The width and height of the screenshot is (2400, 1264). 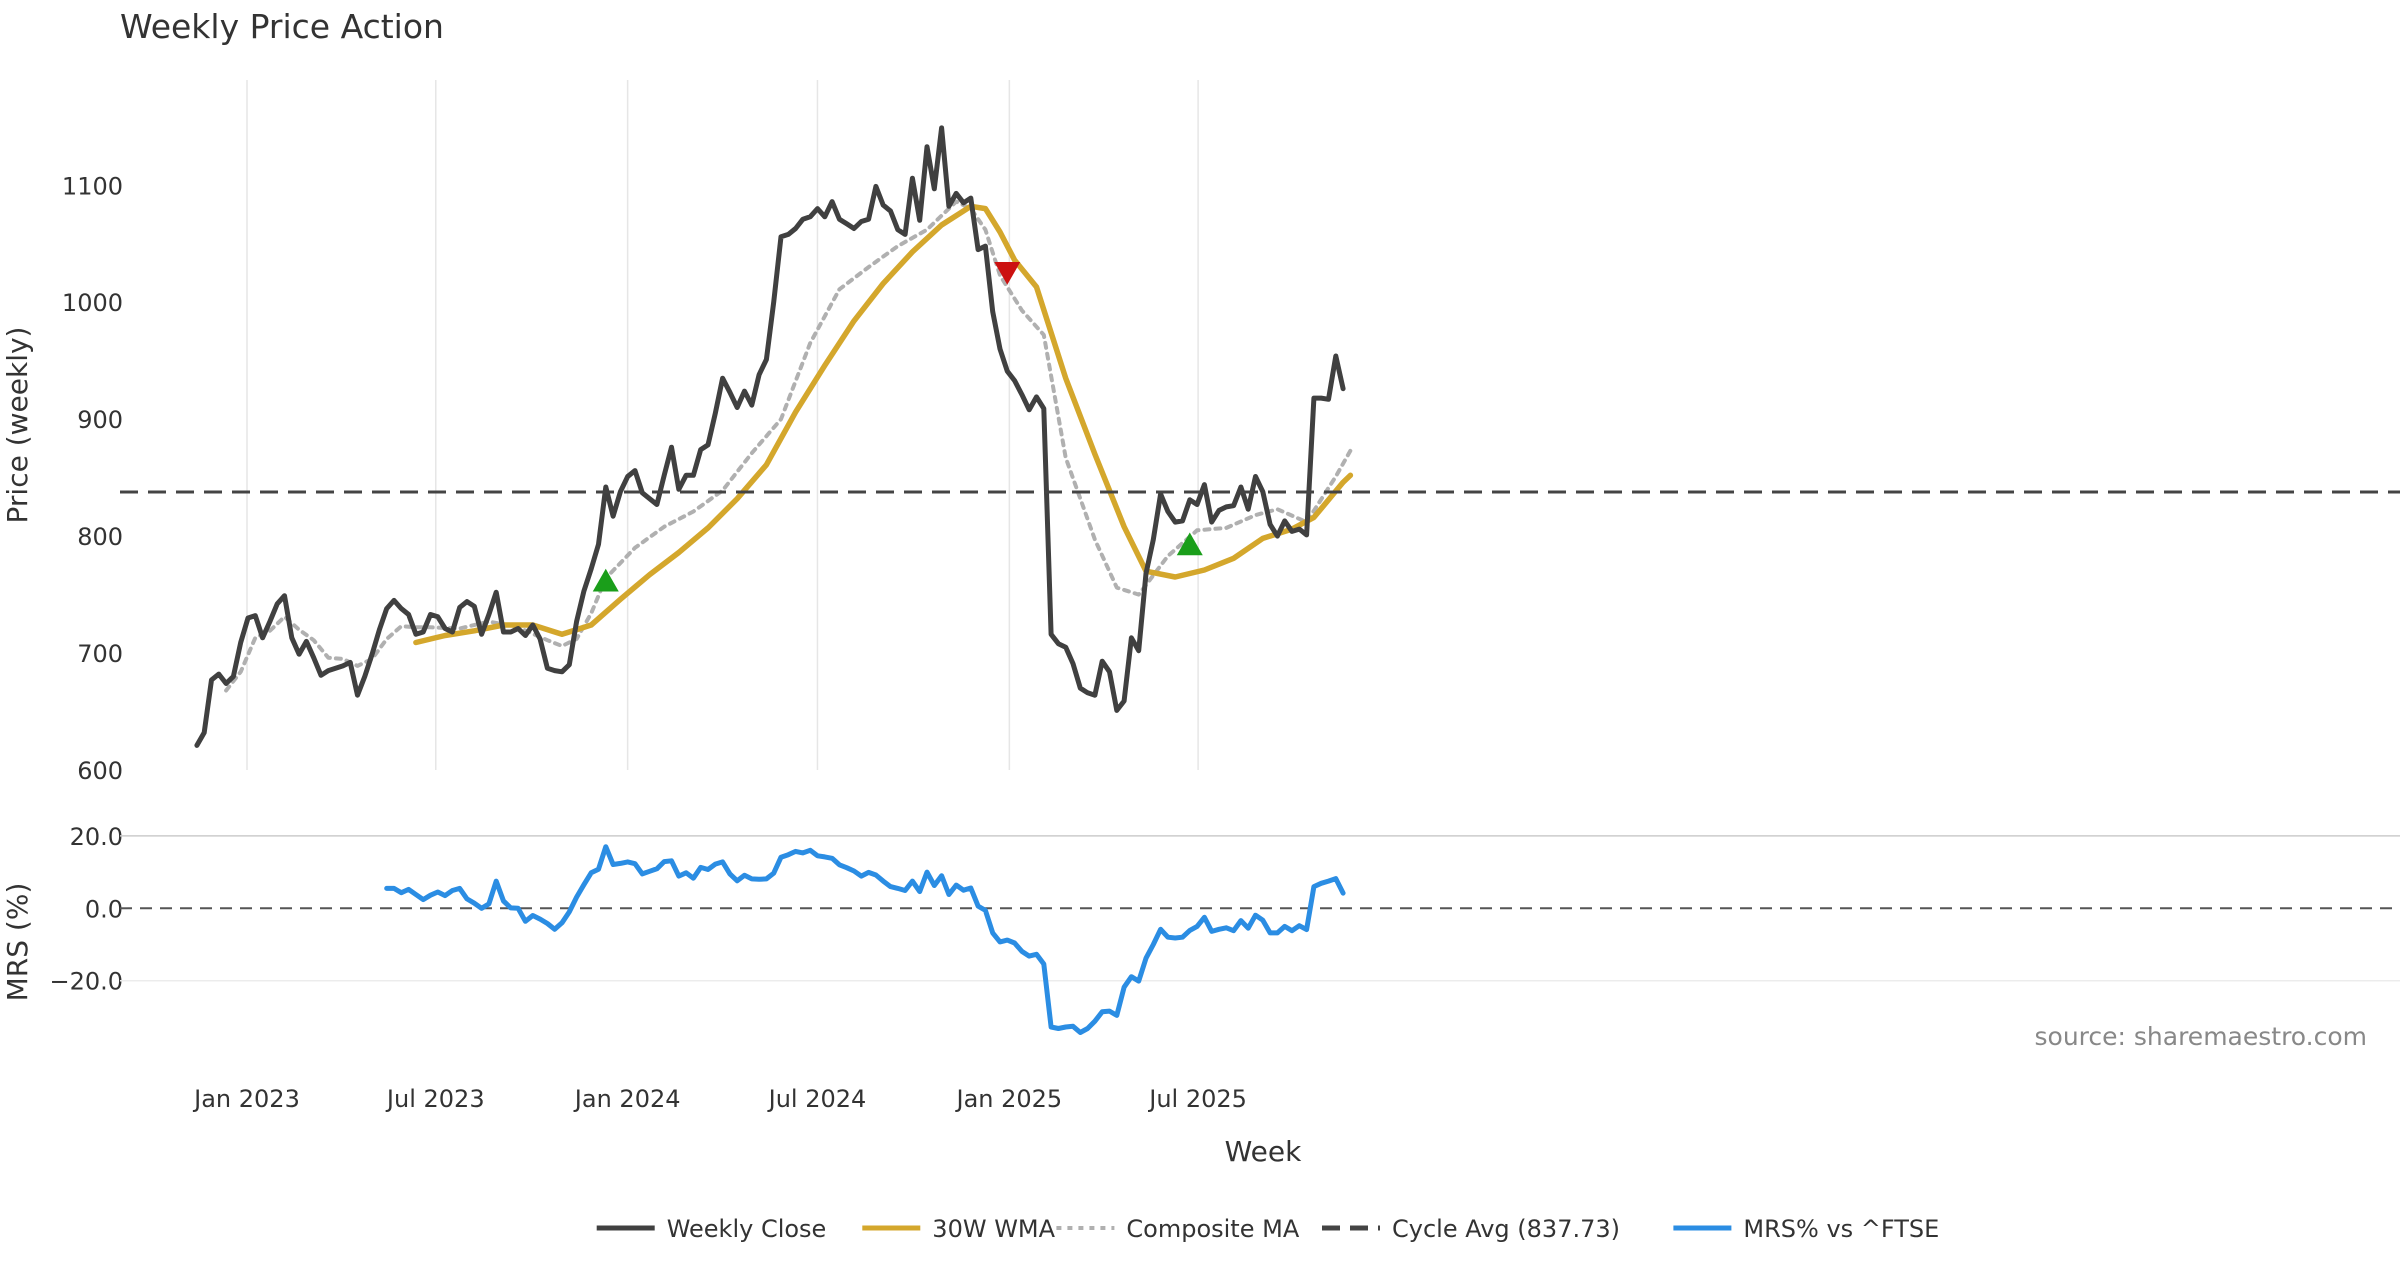 I want to click on legend-label-cycle: Cycle Avg (837.73), so click(x=1506, y=1229).